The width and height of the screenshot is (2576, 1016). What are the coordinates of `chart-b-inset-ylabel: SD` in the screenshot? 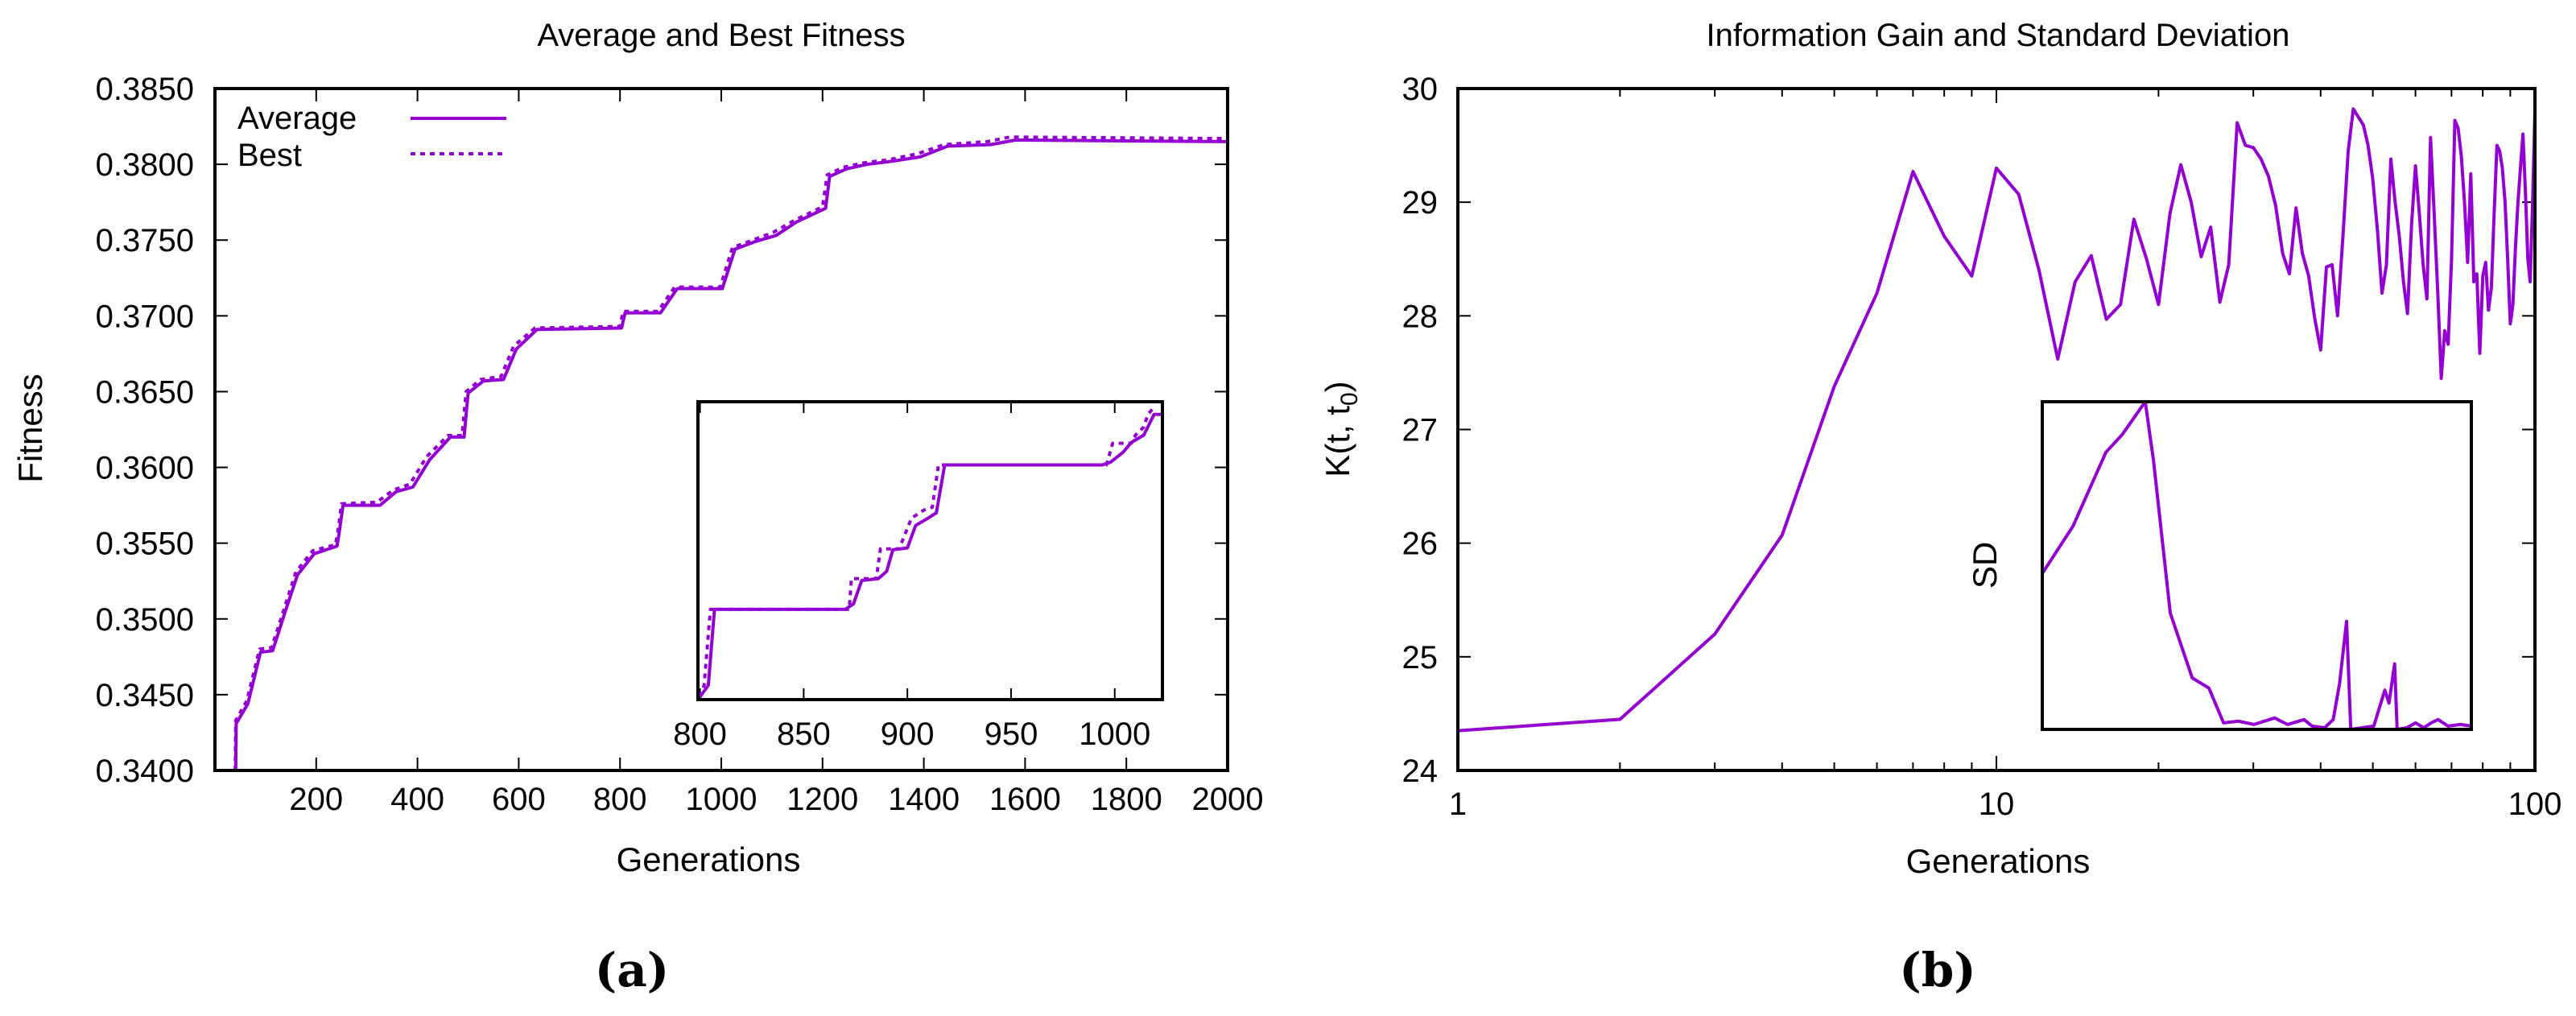 It's located at (1985, 565).